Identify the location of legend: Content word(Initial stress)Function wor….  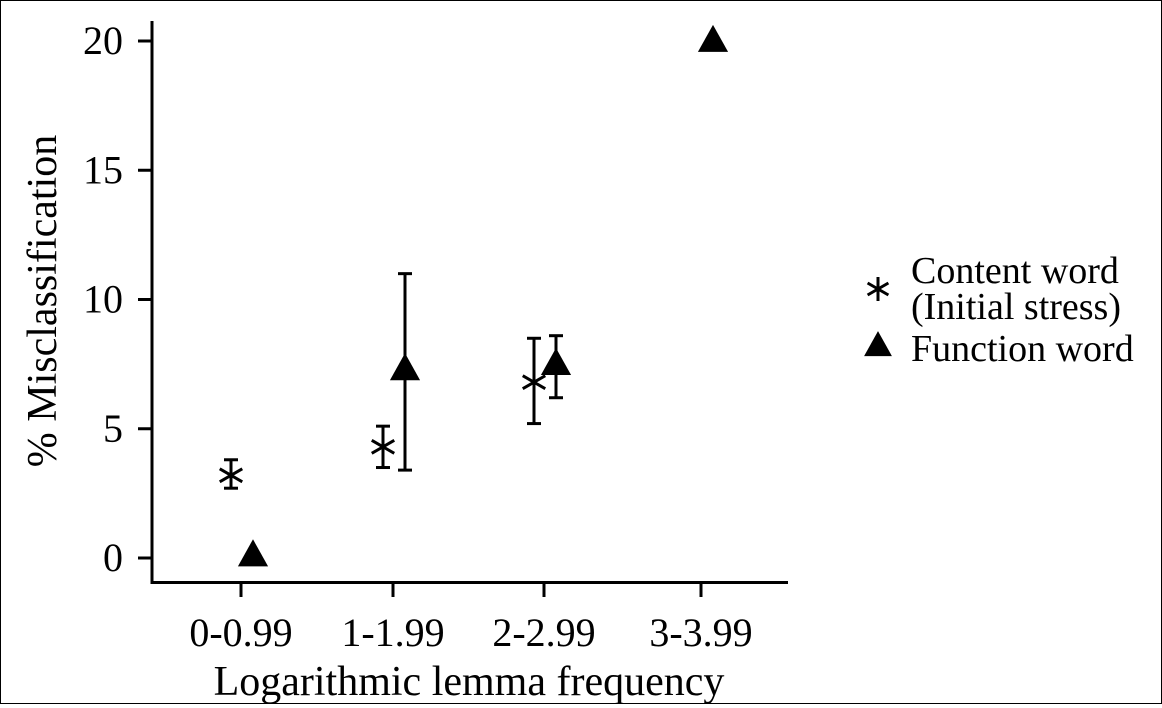
(999, 310).